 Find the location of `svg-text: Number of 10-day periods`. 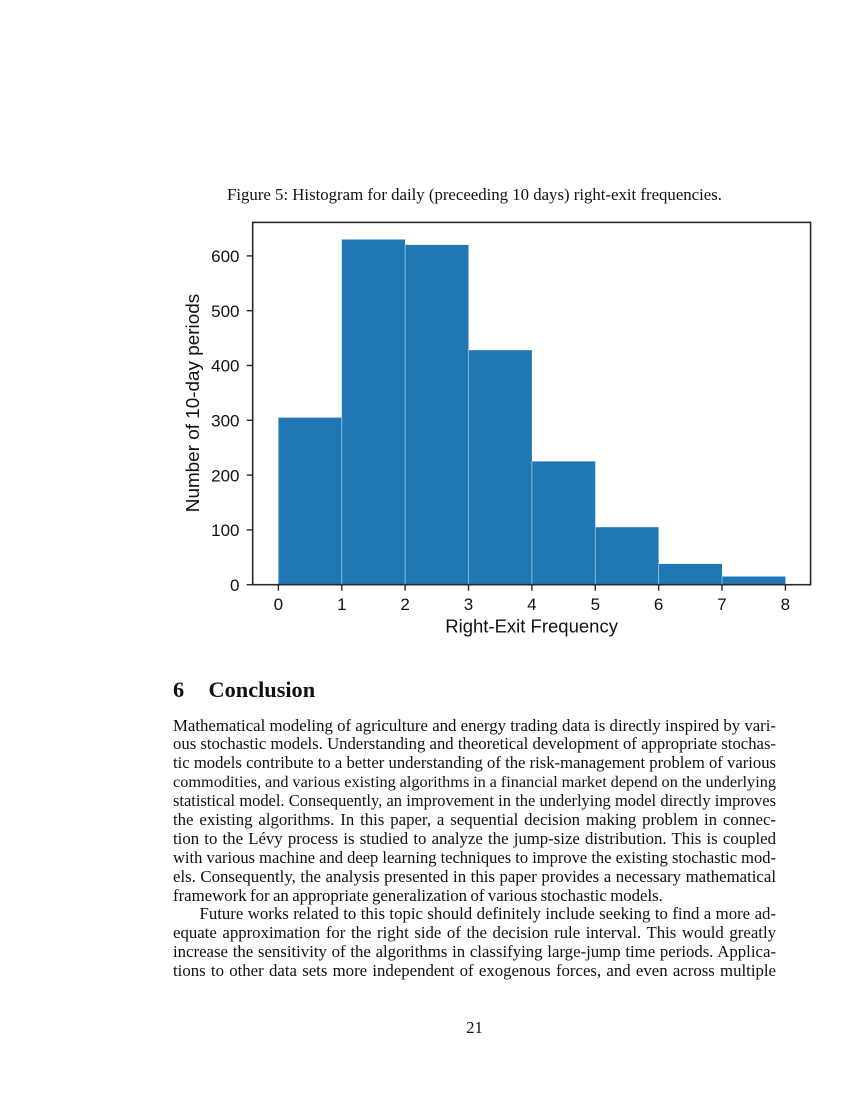

svg-text: Number of 10-day periods is located at coordinates (193, 403).